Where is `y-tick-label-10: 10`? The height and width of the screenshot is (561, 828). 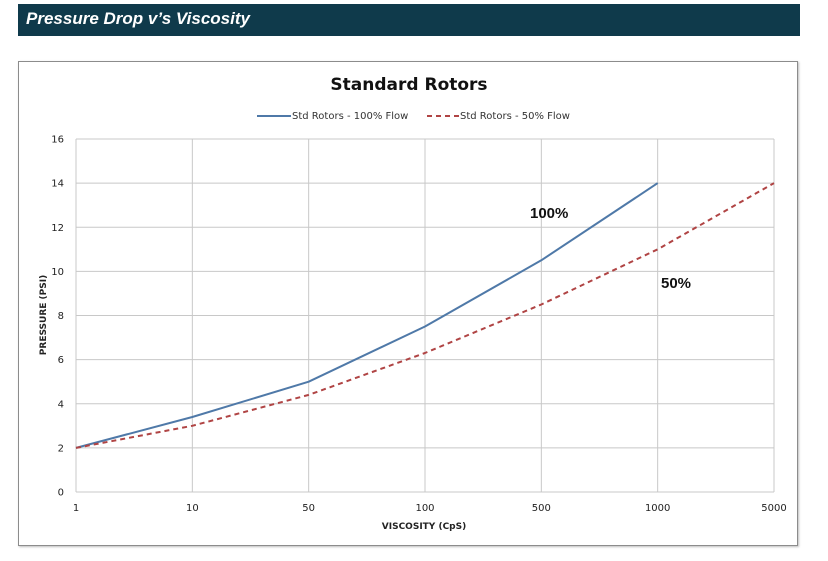 y-tick-label-10: 10 is located at coordinates (57, 272).